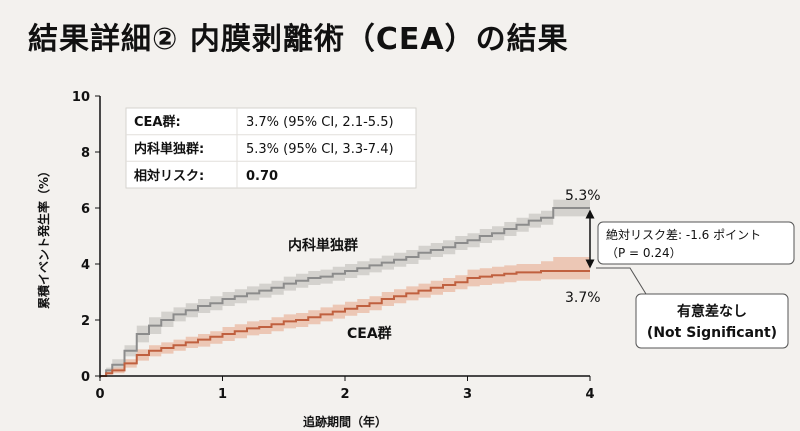  Describe the element at coordinates (320, 149) in the screenshot. I see `table-row-1-value: 5.3% (95% CI, 3.3-7.4)` at that location.